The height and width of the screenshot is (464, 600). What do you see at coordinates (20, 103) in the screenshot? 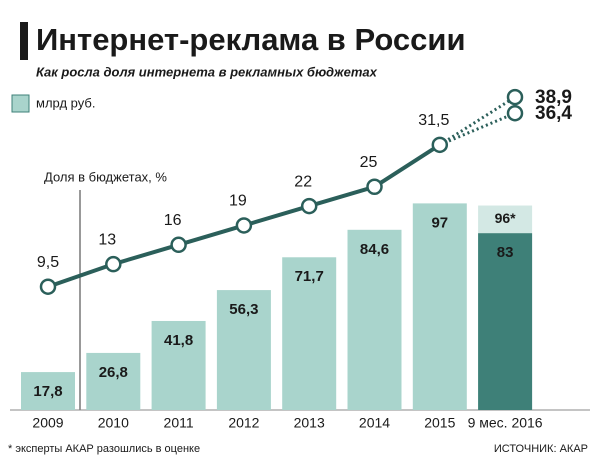
I see `legend-swatch` at bounding box center [20, 103].